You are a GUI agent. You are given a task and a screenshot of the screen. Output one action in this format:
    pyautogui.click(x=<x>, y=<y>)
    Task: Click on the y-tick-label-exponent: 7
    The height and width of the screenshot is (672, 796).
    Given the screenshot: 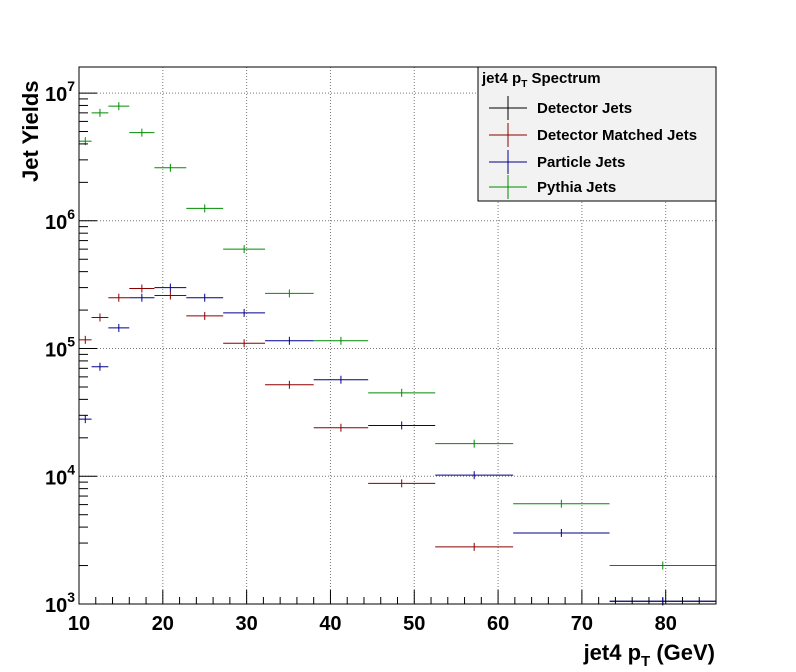 What is the action you would take?
    pyautogui.click(x=71, y=86)
    